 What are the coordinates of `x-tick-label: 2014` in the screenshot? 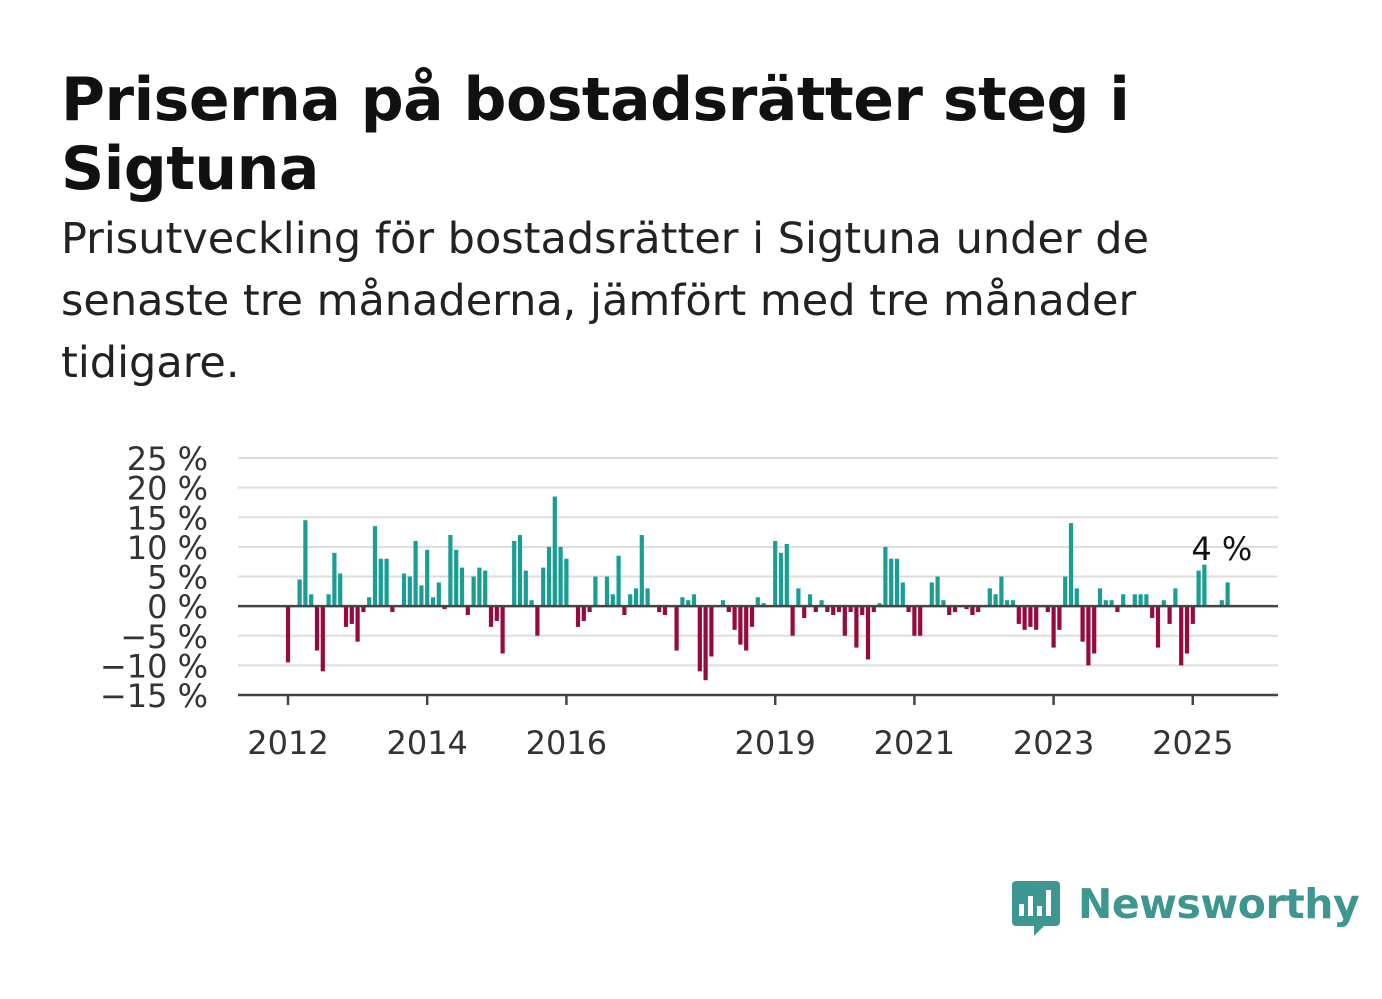 It's located at (426, 743).